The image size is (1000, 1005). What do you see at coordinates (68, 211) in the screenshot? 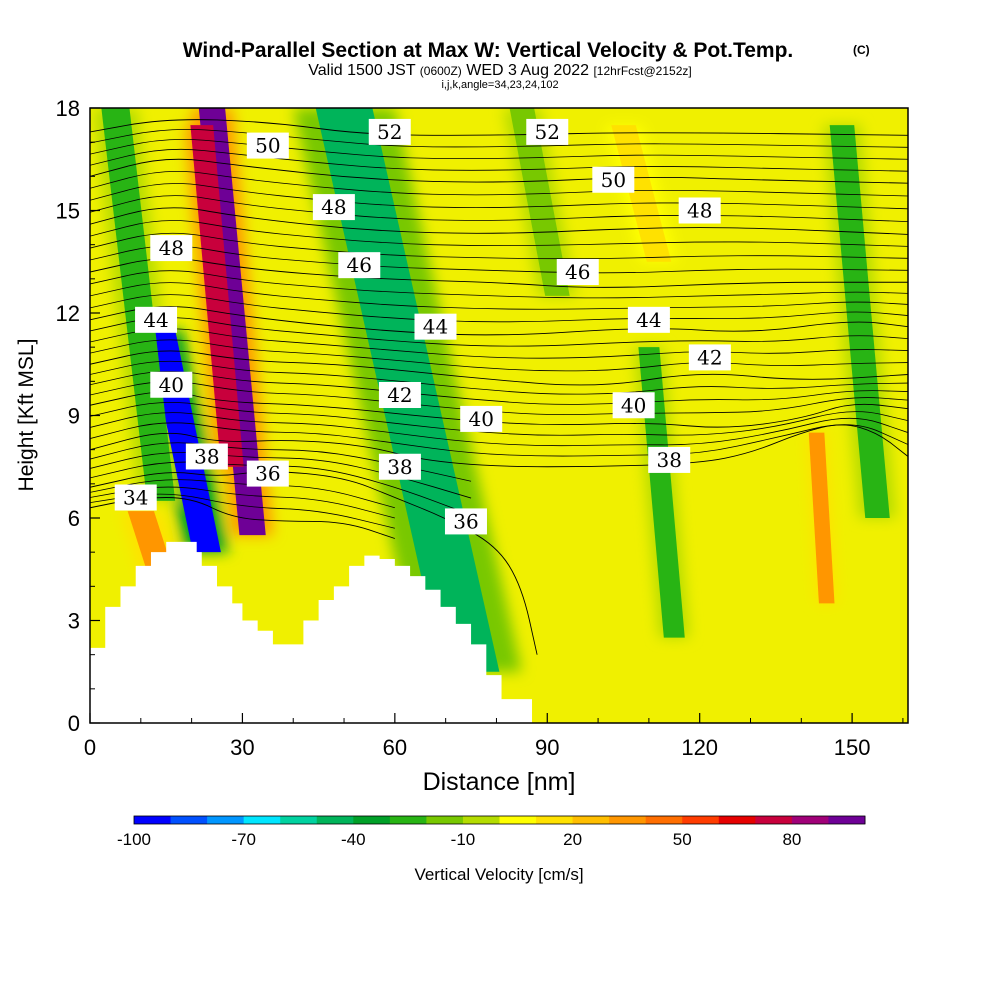
I see `y-tick-label: 15` at bounding box center [68, 211].